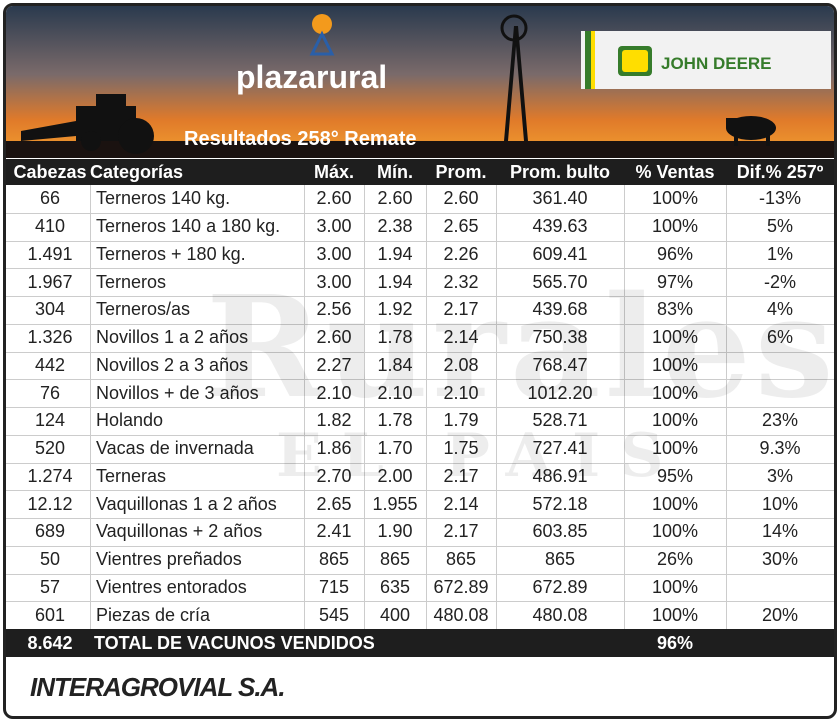  What do you see at coordinates (334, 586) in the screenshot?
I see `table-cell: 715` at bounding box center [334, 586].